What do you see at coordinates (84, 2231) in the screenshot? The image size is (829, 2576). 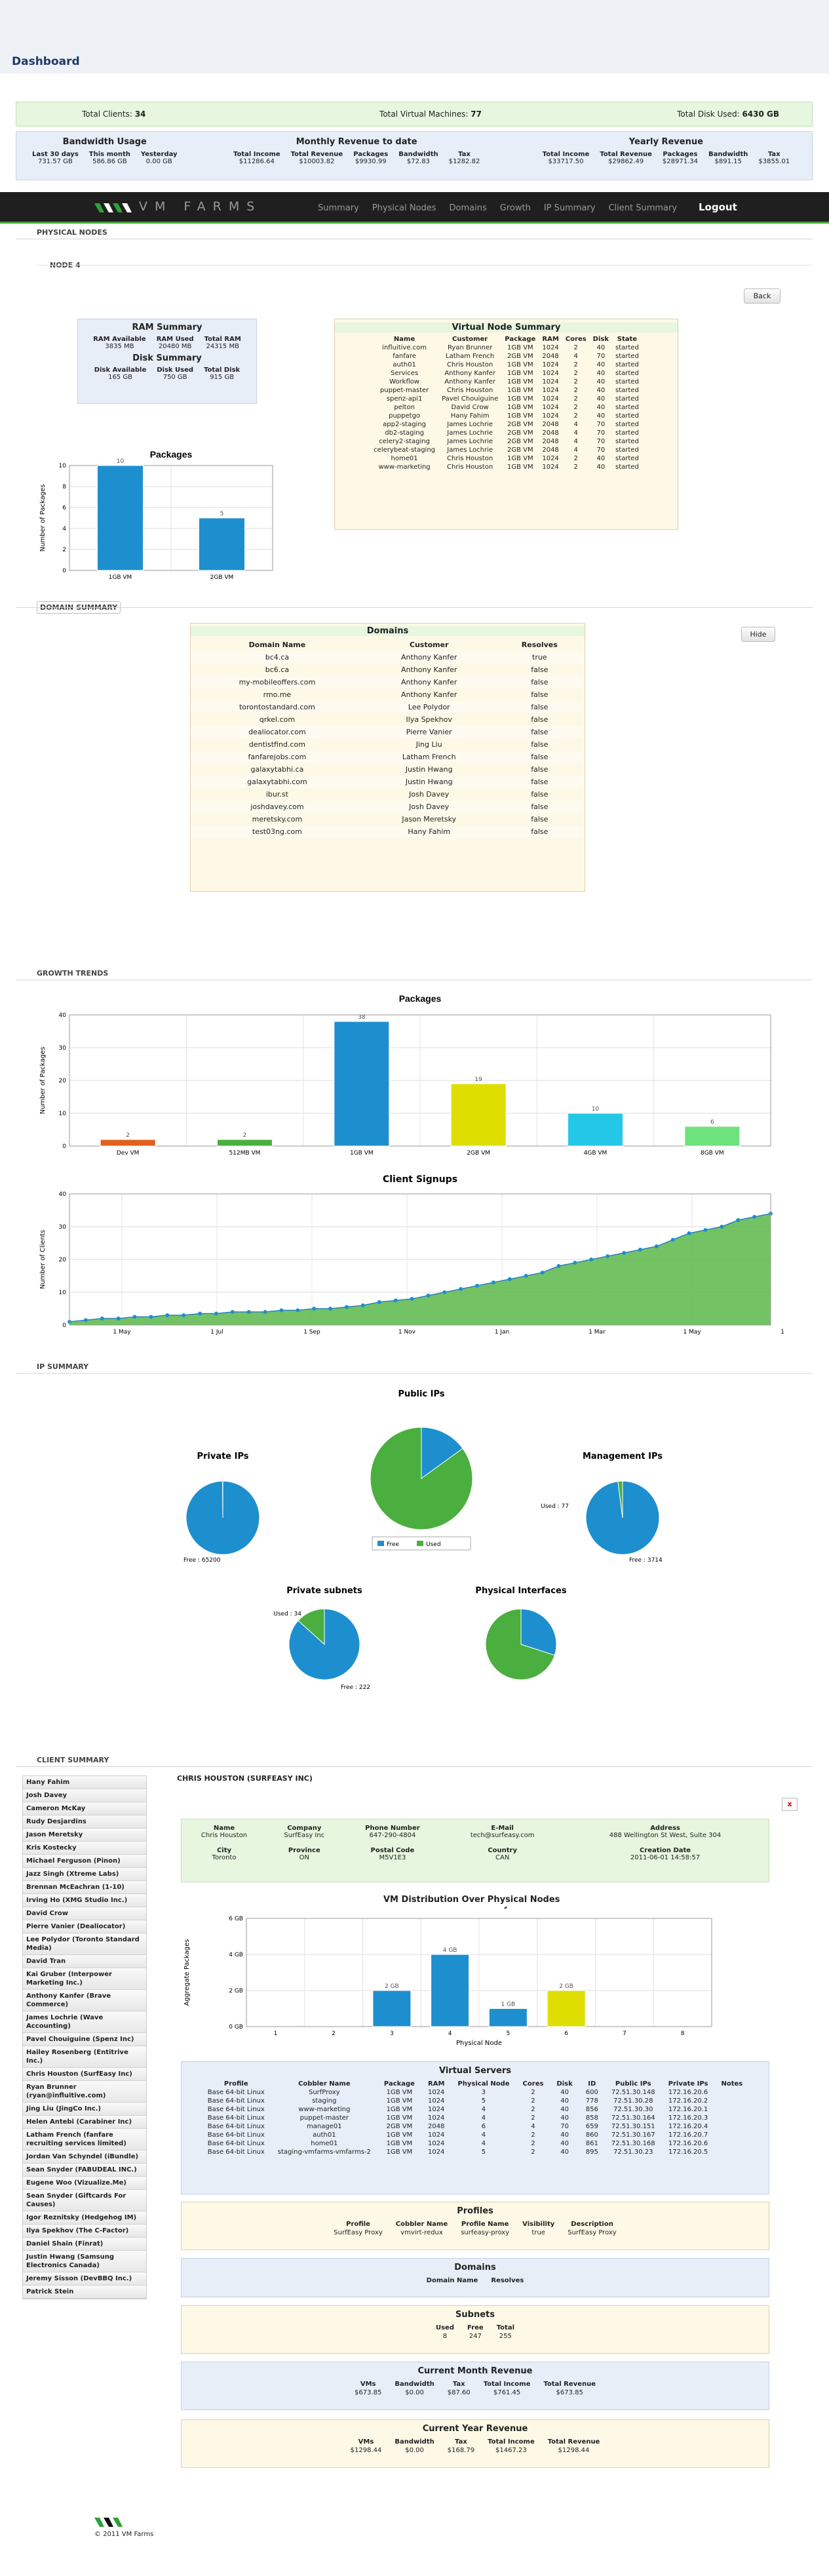 I see `client-list-item: Ilya Spekhov (The C-Factor)` at bounding box center [84, 2231].